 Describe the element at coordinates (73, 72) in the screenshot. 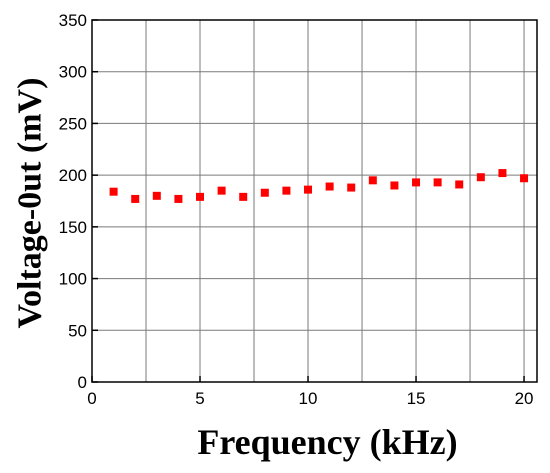

I see `y-tick-label: 300` at that location.